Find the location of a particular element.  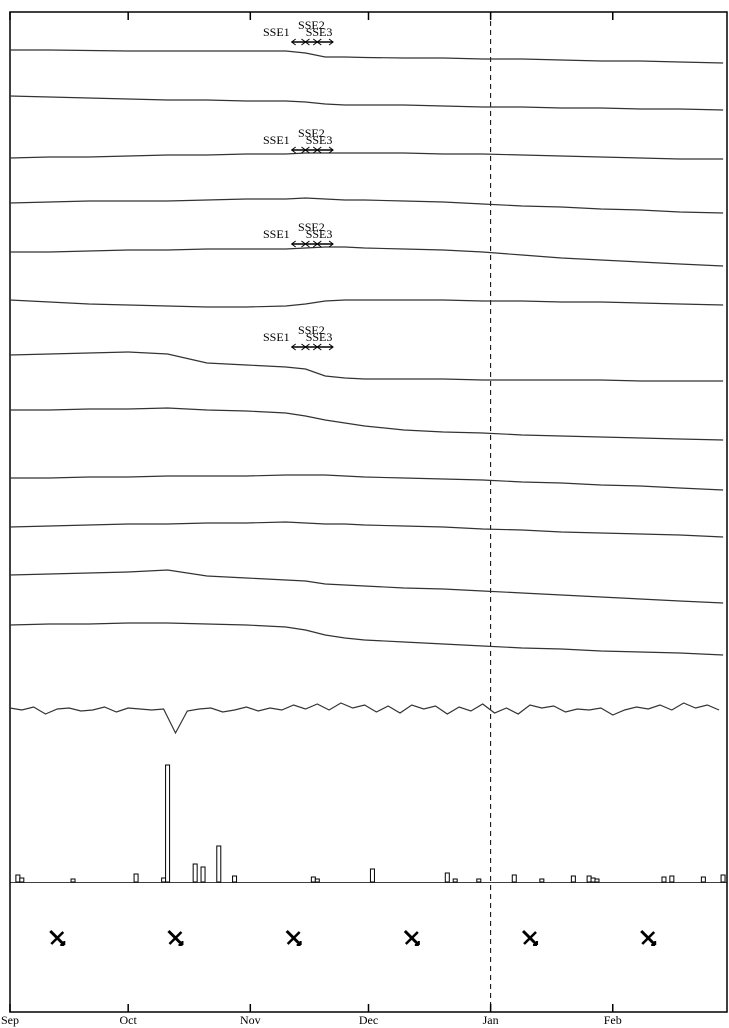

x-tick-label: Dec is located at coordinates (368, 1020).